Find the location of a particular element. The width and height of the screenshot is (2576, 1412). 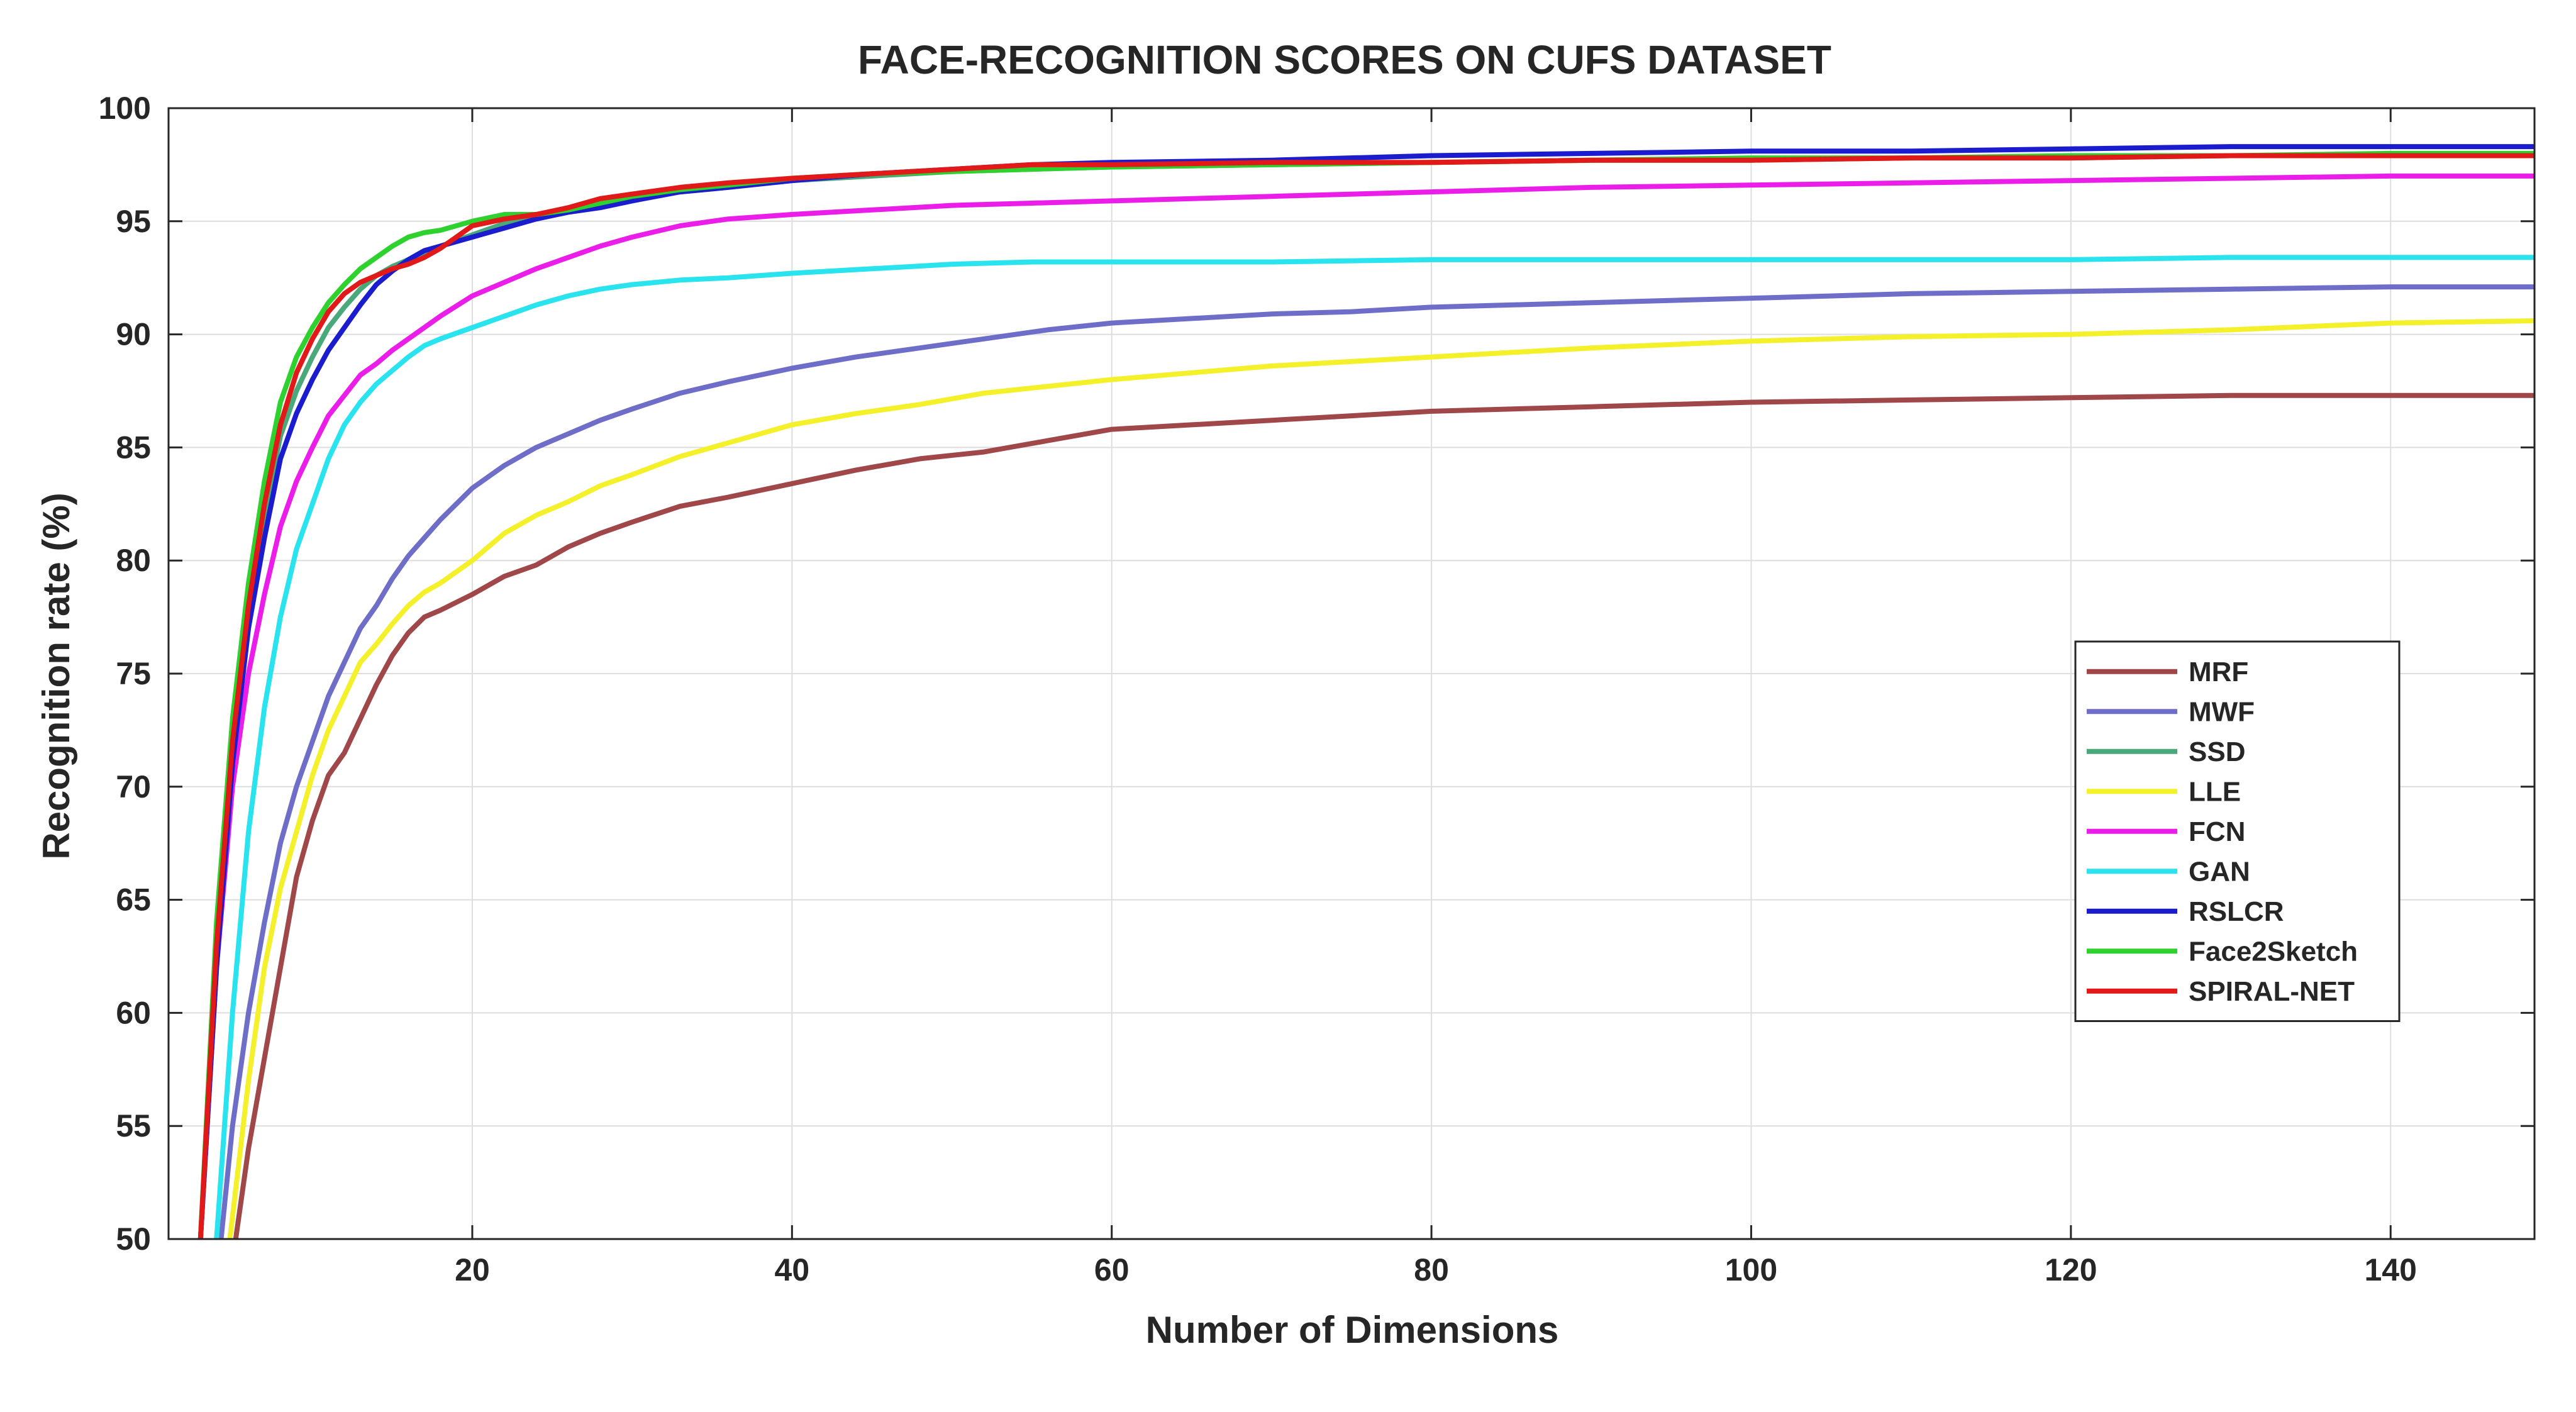

legend-label: GAN is located at coordinates (2219, 871).